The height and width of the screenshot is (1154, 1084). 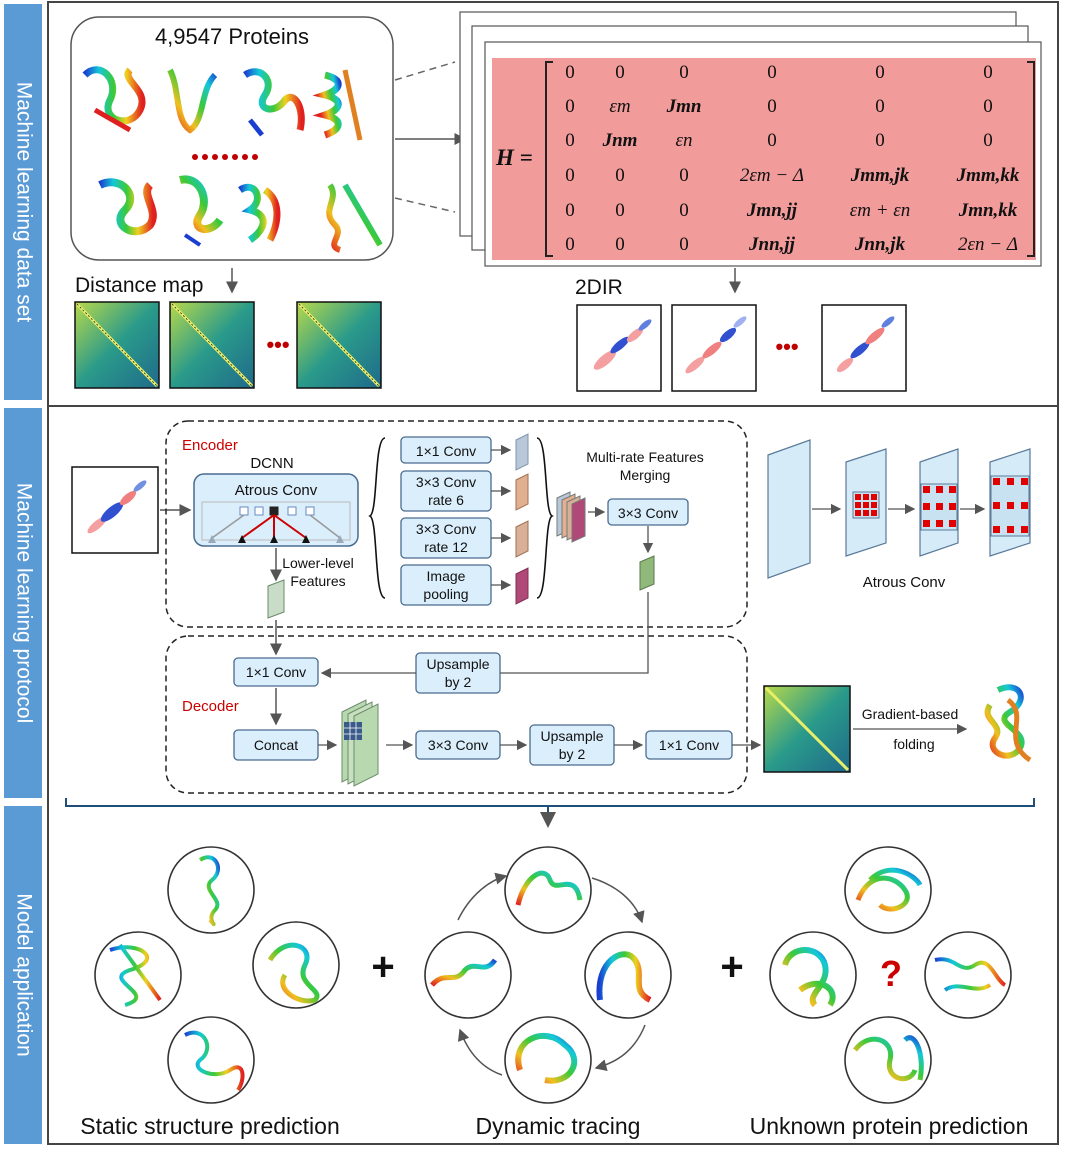 What do you see at coordinates (880, 210) in the screenshot?
I see `matrix-cell: εm + εn` at bounding box center [880, 210].